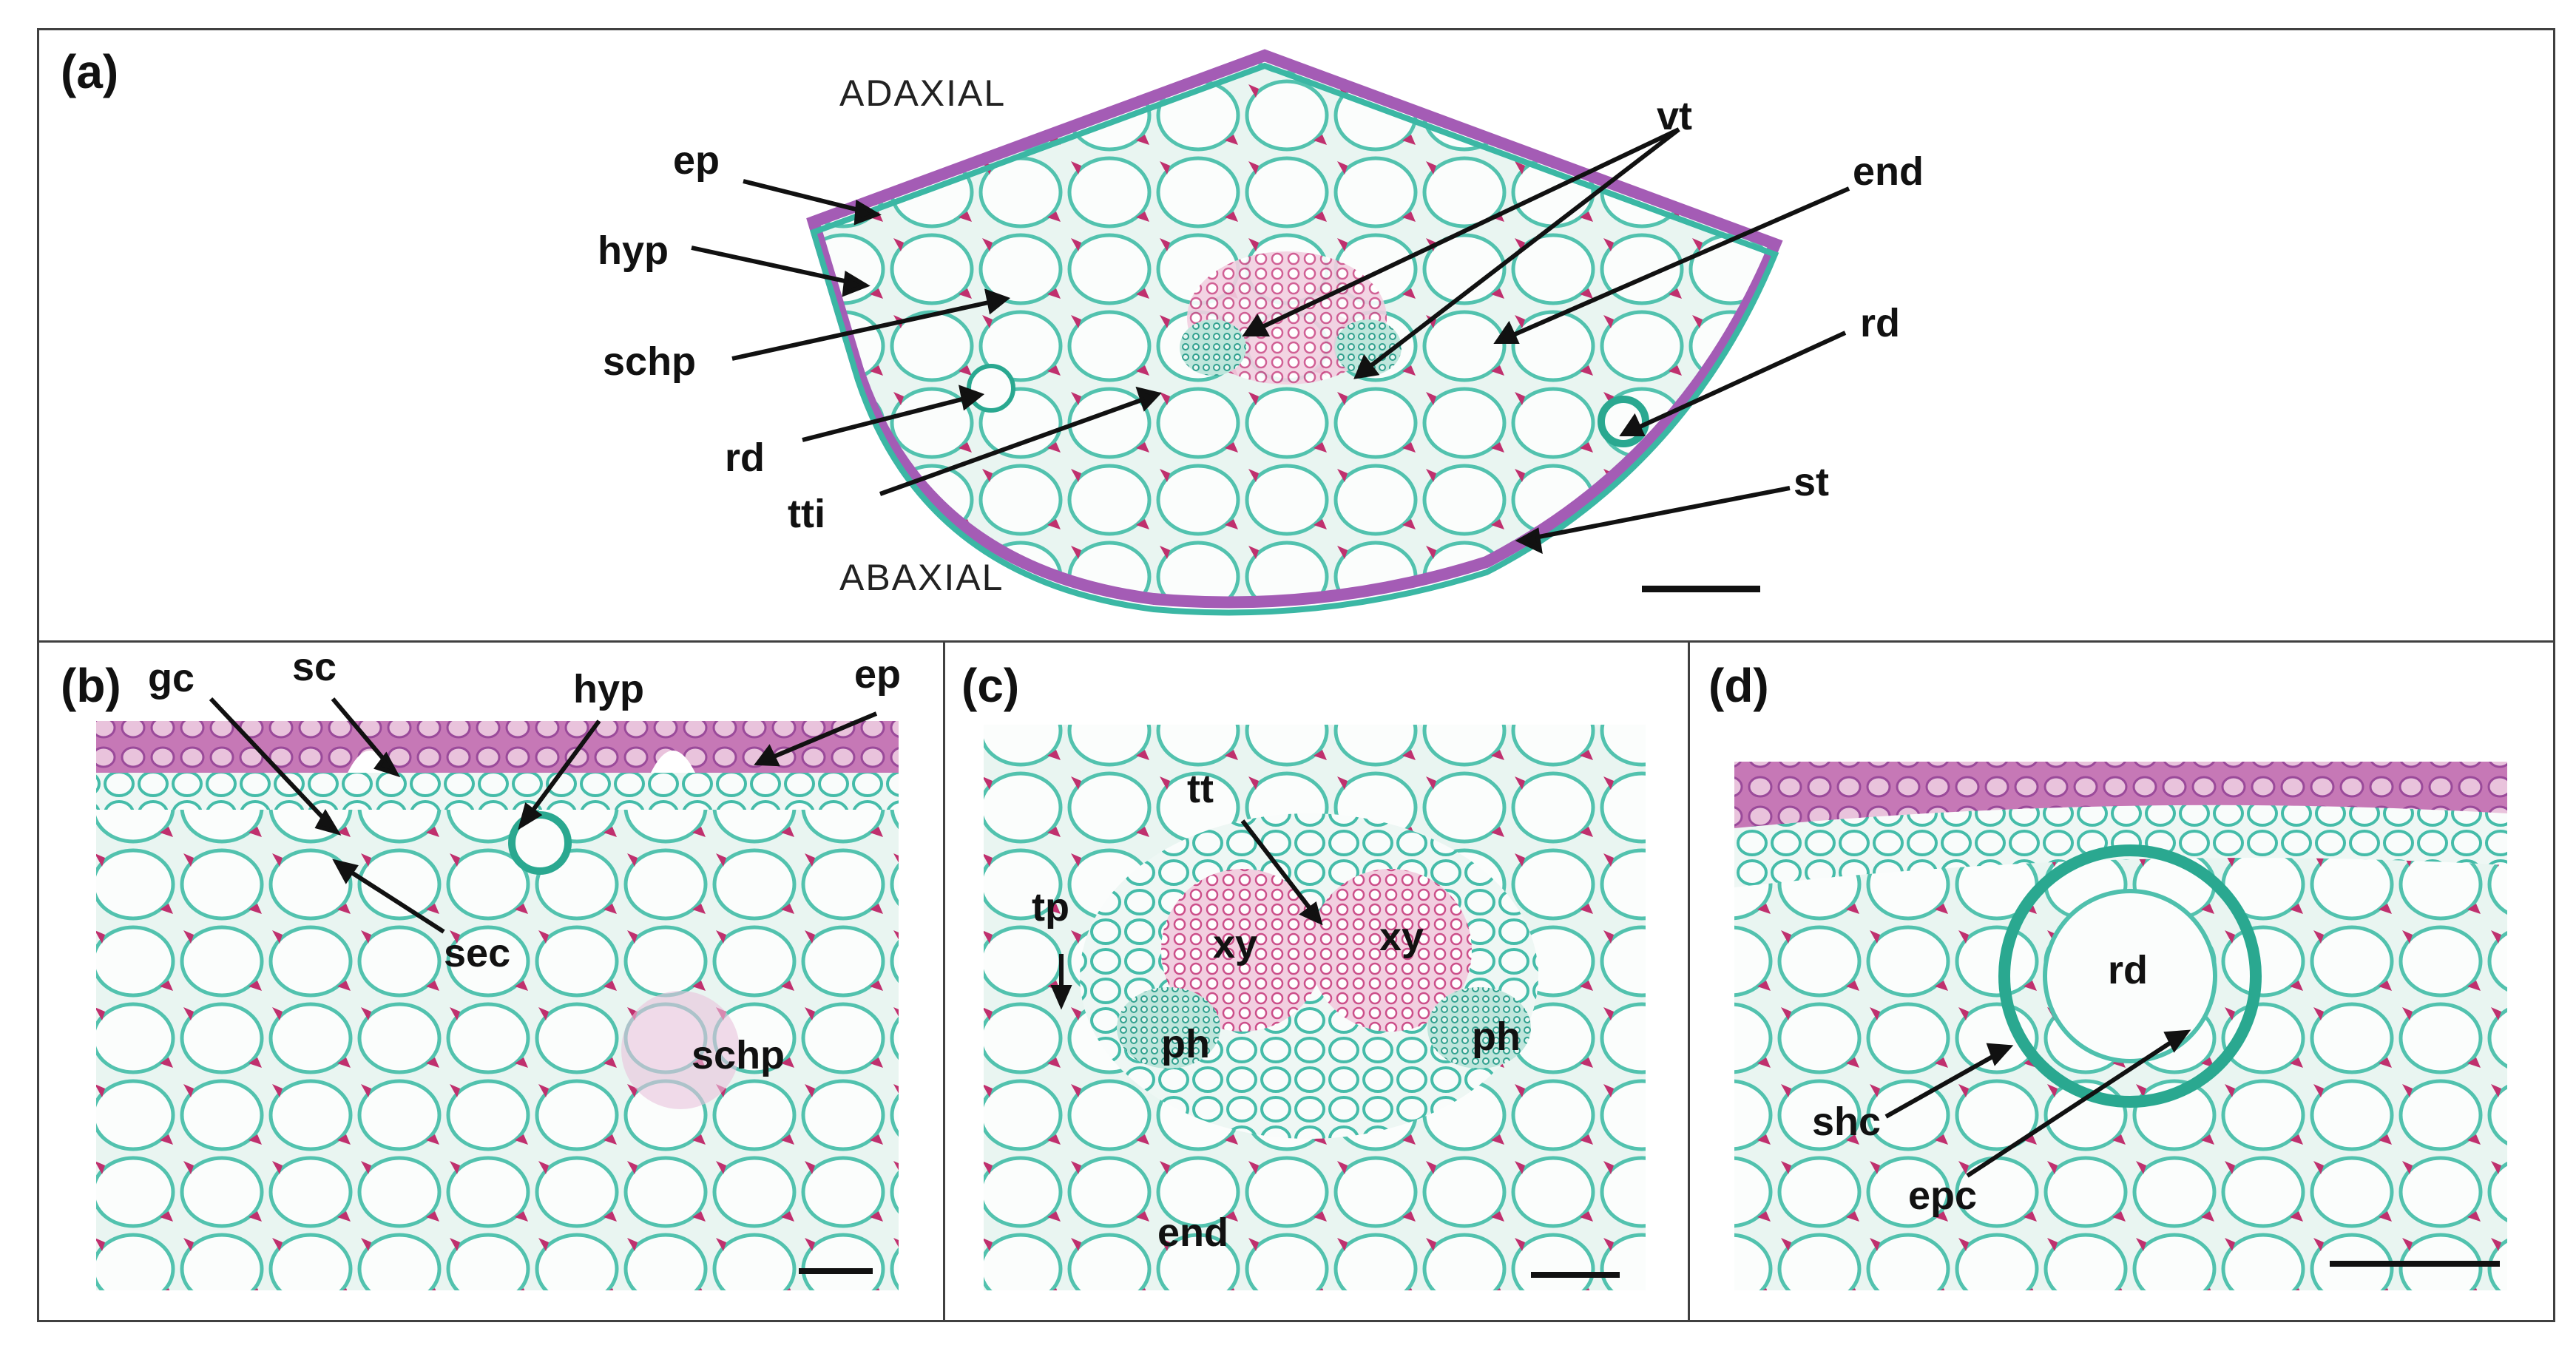 The image size is (2576, 1351). Describe the element at coordinates (1193, 1233) in the screenshot. I see `label-end-c: end` at that location.